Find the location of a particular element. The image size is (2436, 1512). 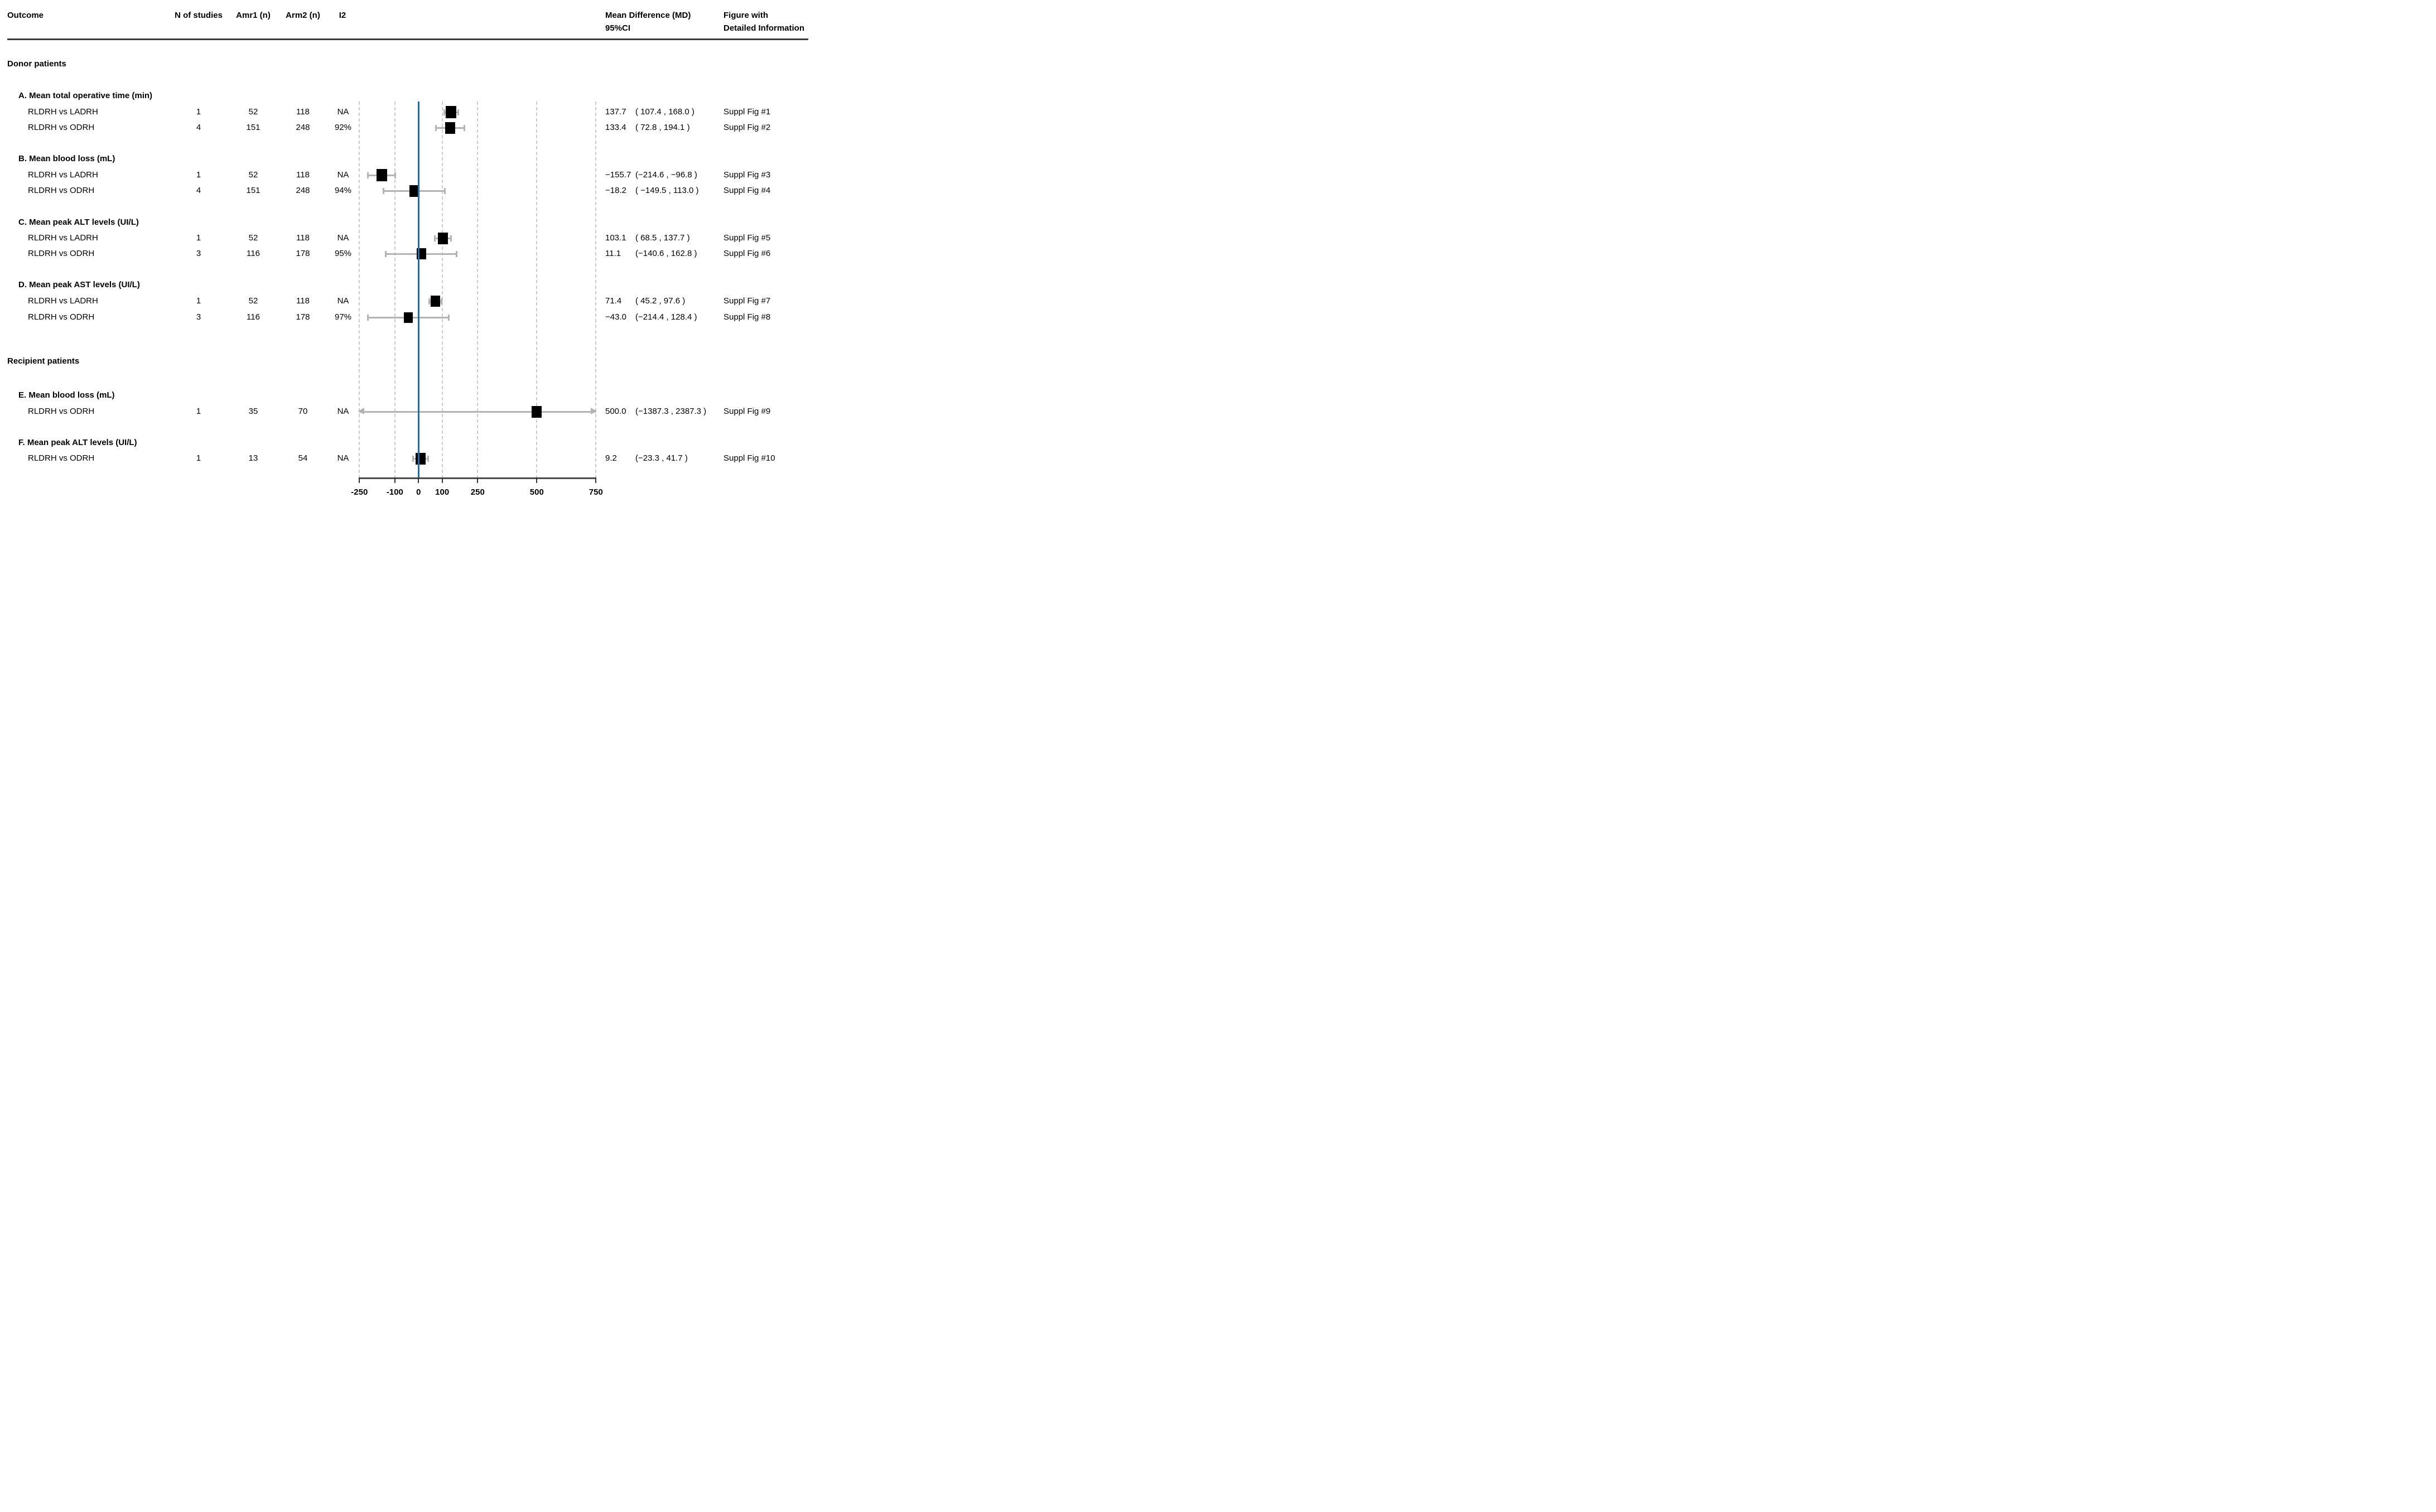

zero-reference-line is located at coordinates (418, 289).